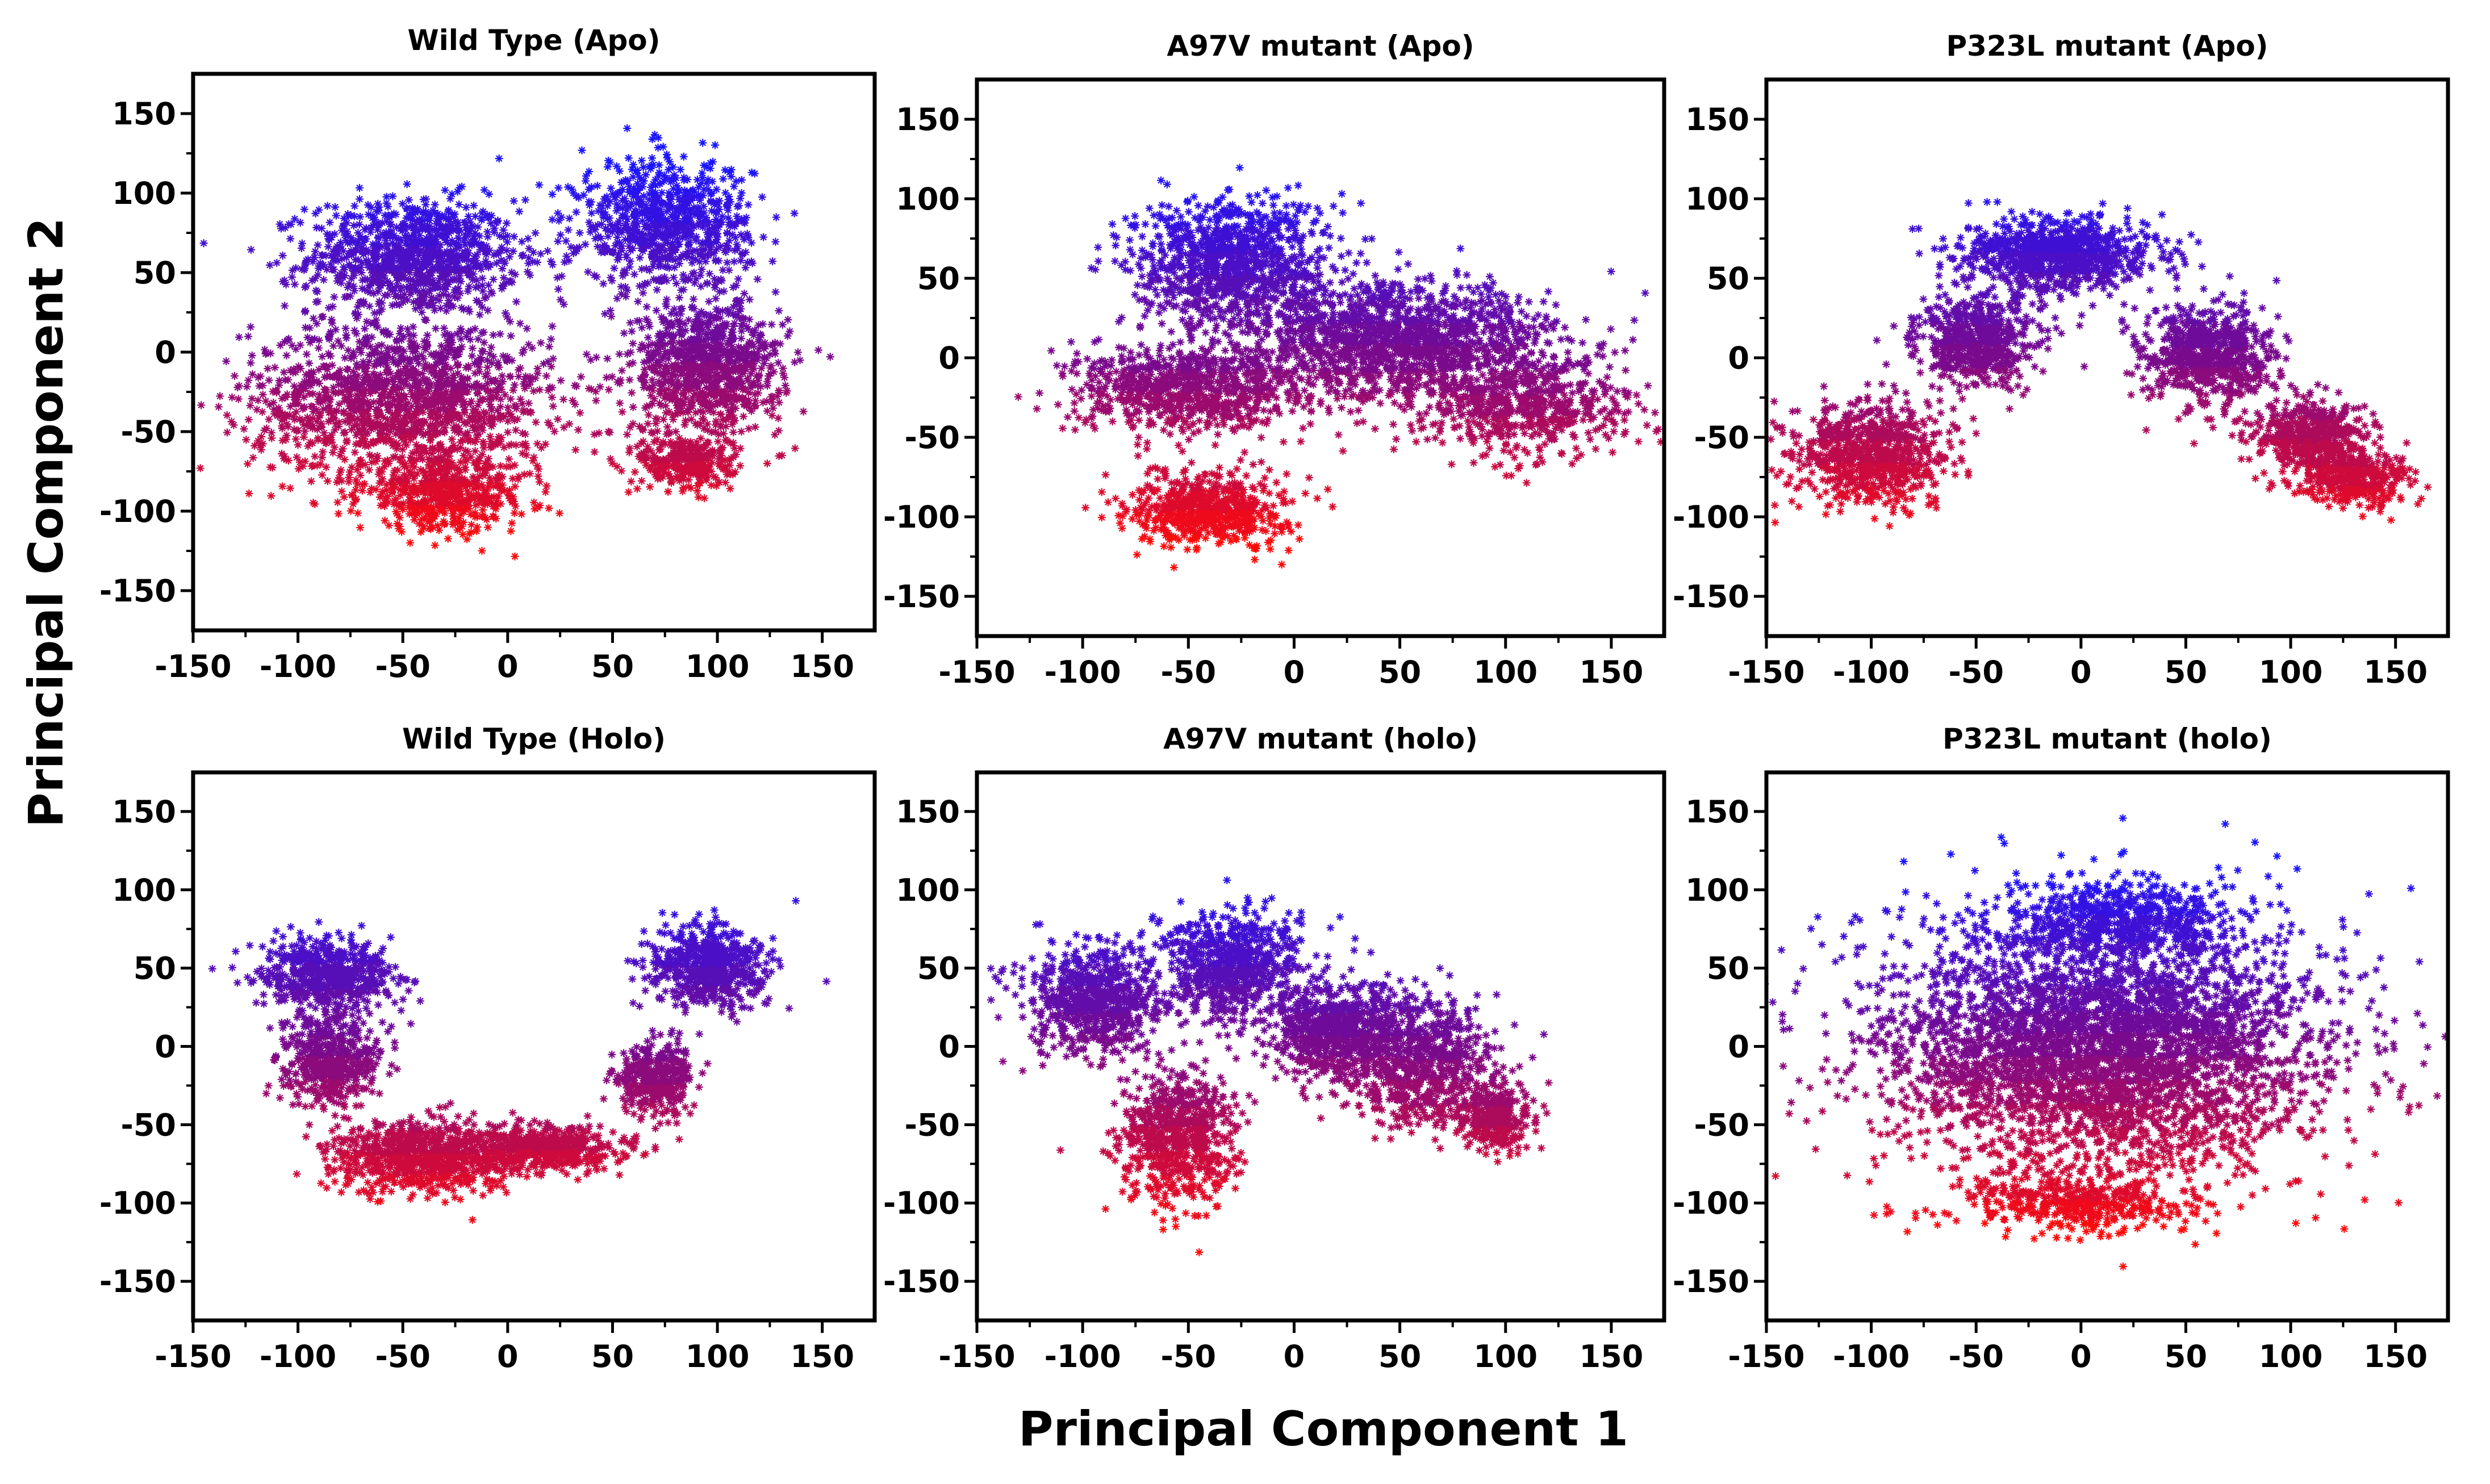 This screenshot has width=2490, height=1484. I want to click on x-axis-label: Principal Component 1, so click(1323, 1429).